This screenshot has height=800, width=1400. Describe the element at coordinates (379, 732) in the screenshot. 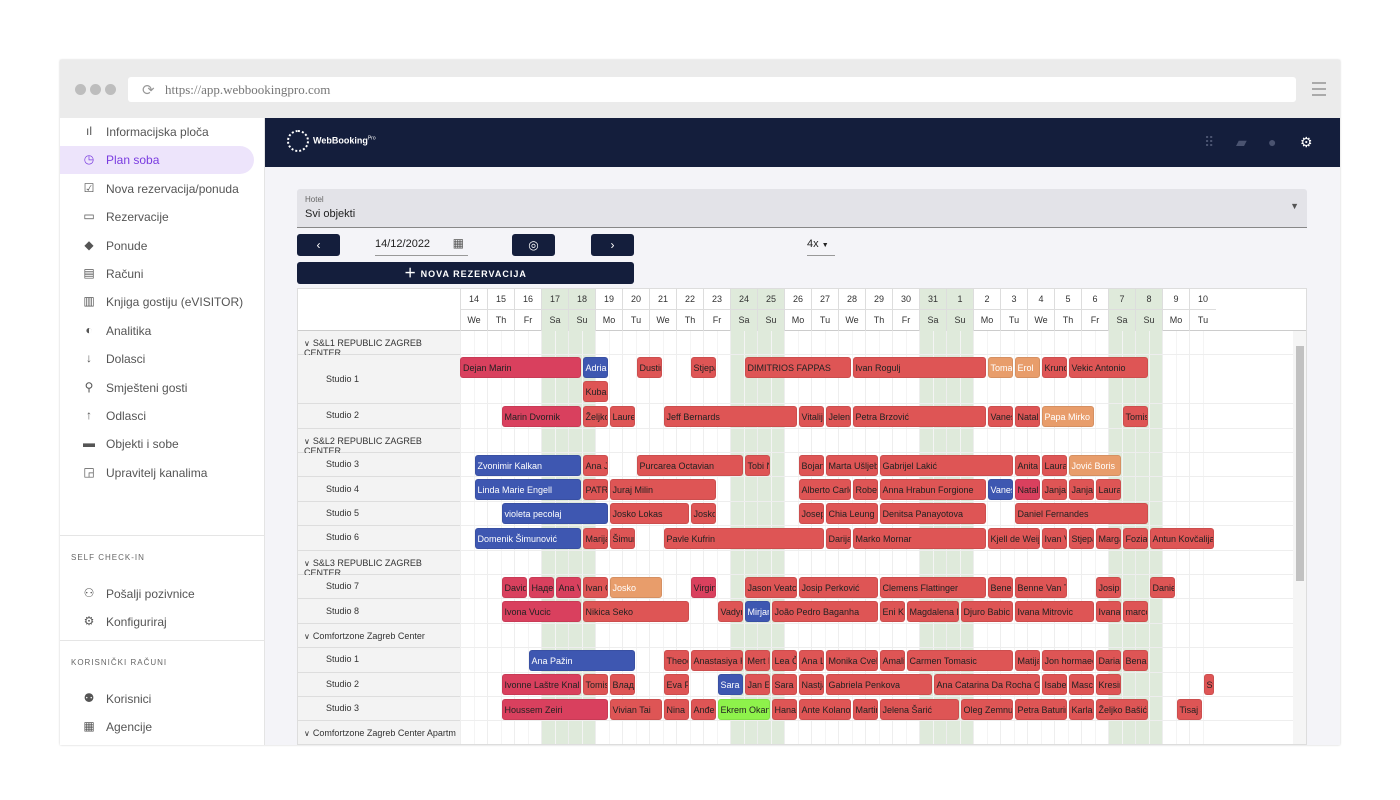

I see `group-row: ∨ Comfortzone Zagreb Center Apartm` at that location.